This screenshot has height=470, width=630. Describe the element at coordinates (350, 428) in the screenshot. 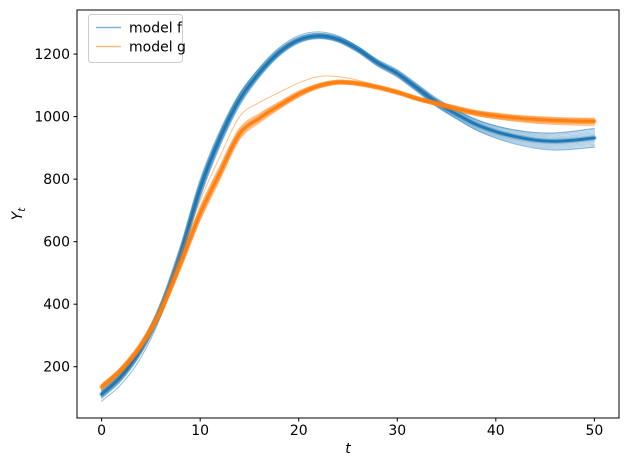

I see `x-axis: 0 10 20 30 40 50` at that location.